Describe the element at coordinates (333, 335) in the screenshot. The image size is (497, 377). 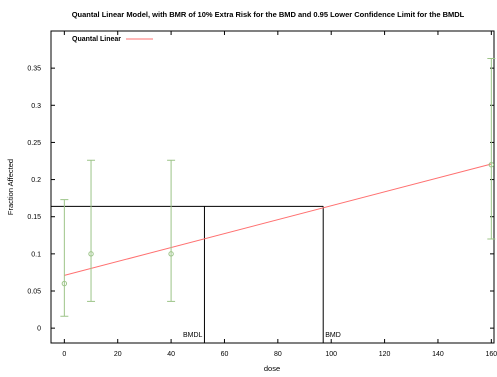
I see `bmd-label: BMD` at that location.